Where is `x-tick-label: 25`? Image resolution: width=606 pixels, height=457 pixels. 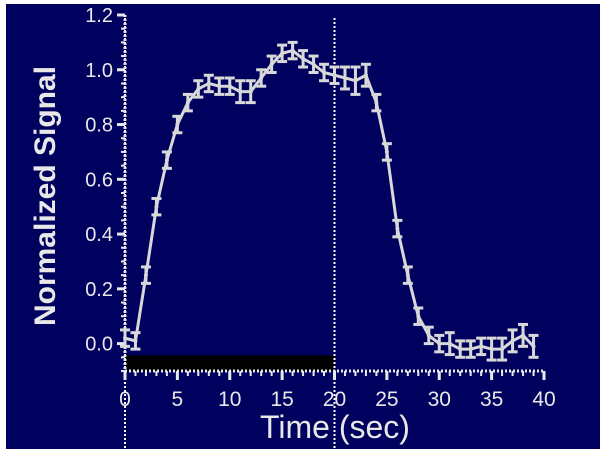 x-tick-label: 25 is located at coordinates (386, 399).